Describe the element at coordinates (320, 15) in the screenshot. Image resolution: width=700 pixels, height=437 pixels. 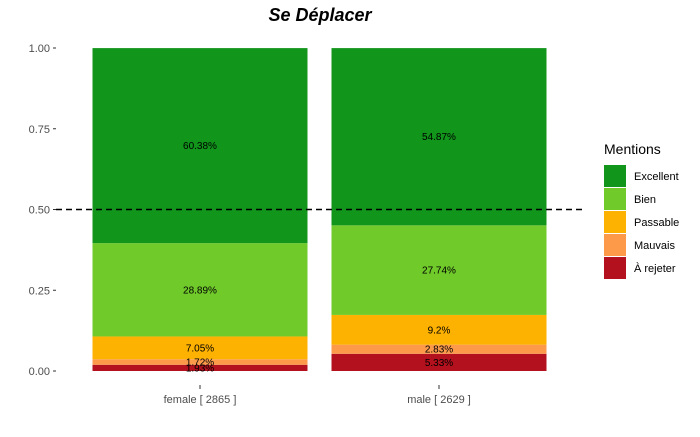
I see `chart-title: Se Déplacer` at that location.